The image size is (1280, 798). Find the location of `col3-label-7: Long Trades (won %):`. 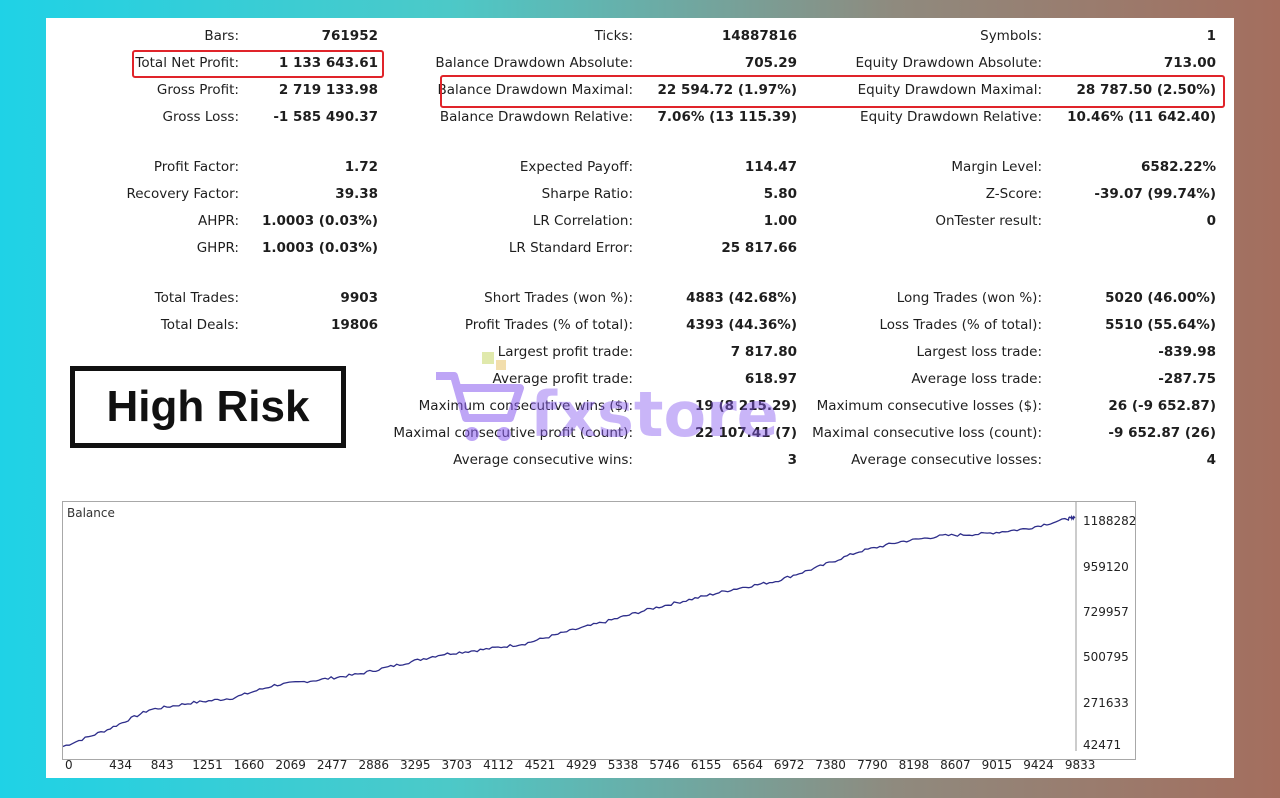

col3-label-7: Long Trades (won %): is located at coordinates (969, 298).